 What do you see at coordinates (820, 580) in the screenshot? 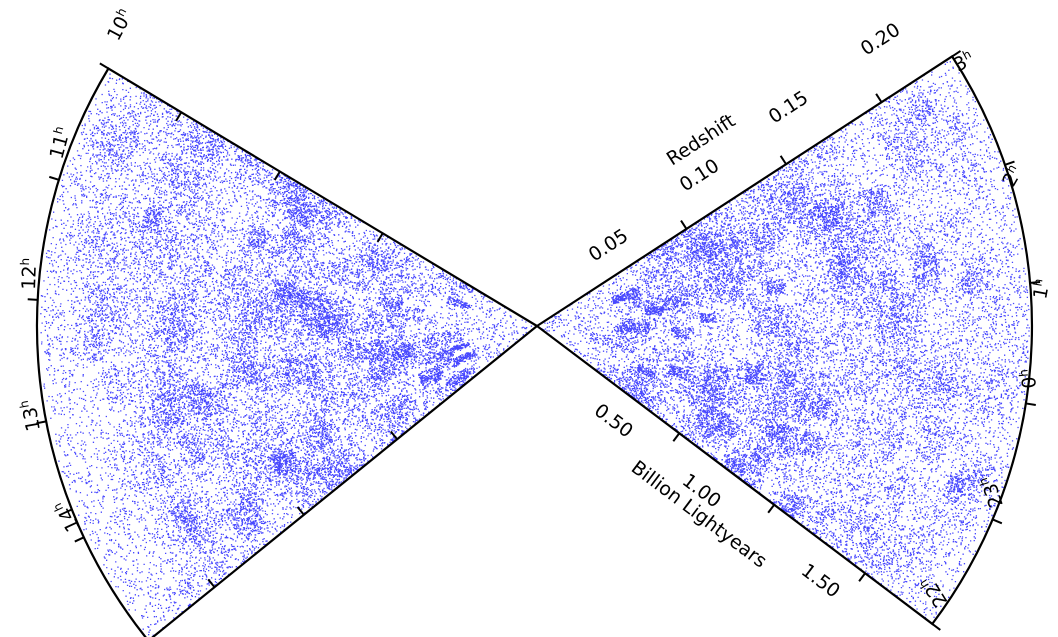
I see `distance-tick-1-50: 1.50` at bounding box center [820, 580].